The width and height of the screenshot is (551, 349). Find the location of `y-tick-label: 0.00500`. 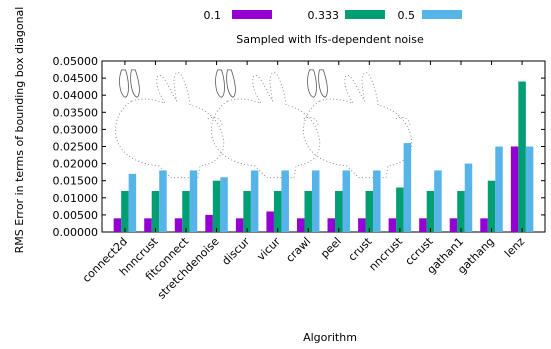

y-tick-label: 0.00500 is located at coordinates (76, 215).